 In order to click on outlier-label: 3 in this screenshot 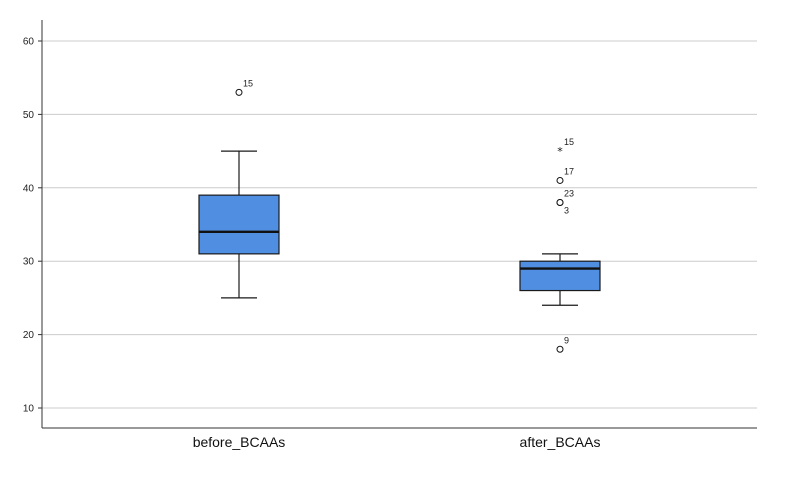, I will do `click(566, 210)`.